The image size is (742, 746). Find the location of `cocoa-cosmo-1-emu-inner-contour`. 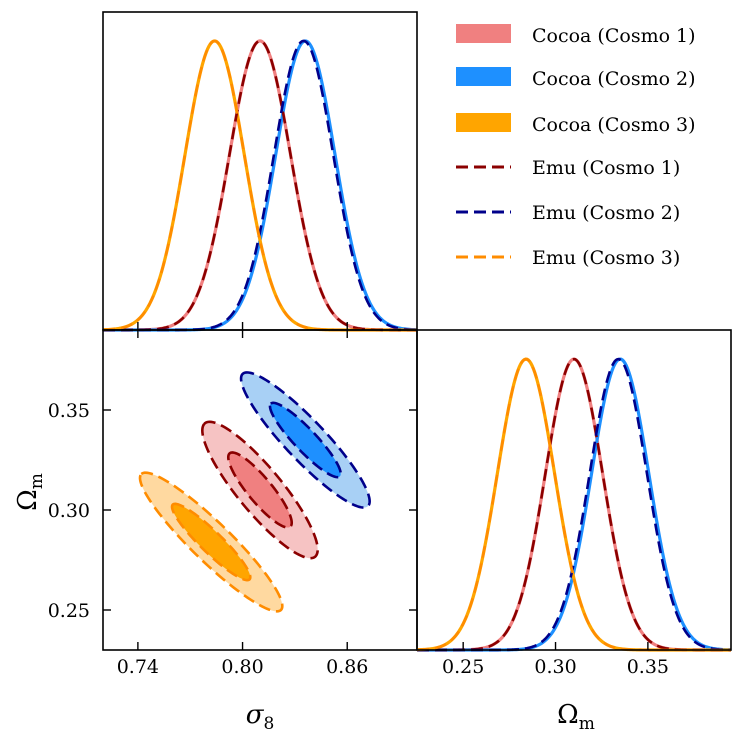

cocoa-cosmo-1-emu-inner-contour is located at coordinates (260, 490).